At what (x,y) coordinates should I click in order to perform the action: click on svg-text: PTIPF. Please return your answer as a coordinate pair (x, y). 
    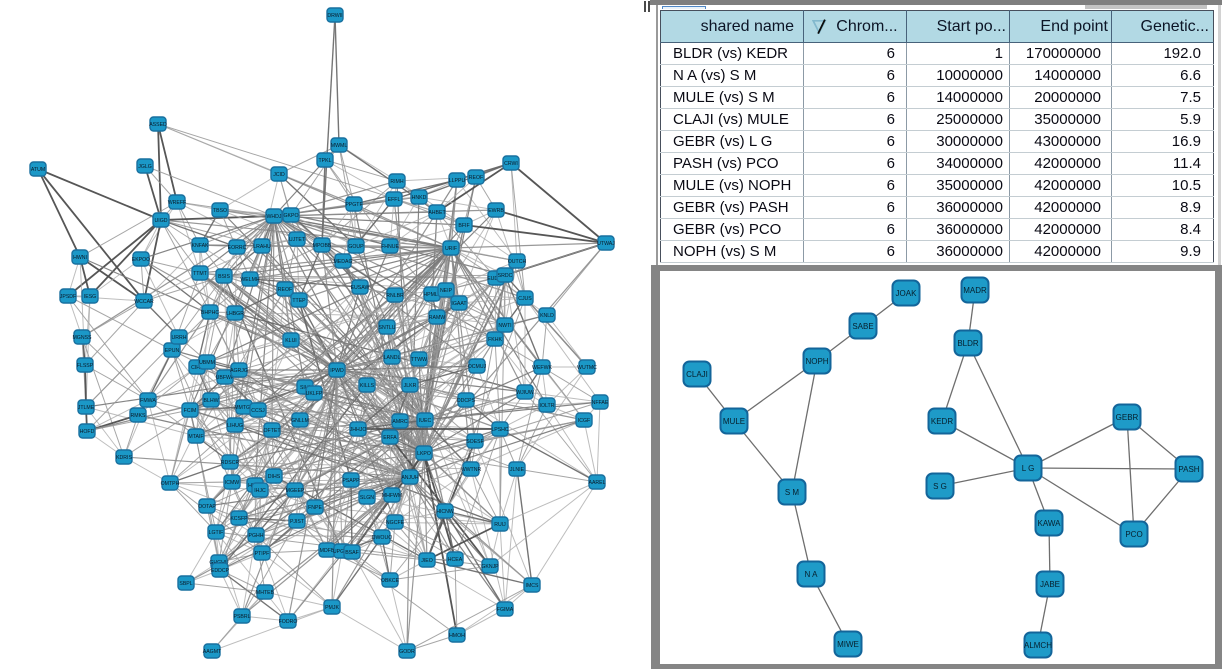
    Looking at the image, I should click on (262, 554).